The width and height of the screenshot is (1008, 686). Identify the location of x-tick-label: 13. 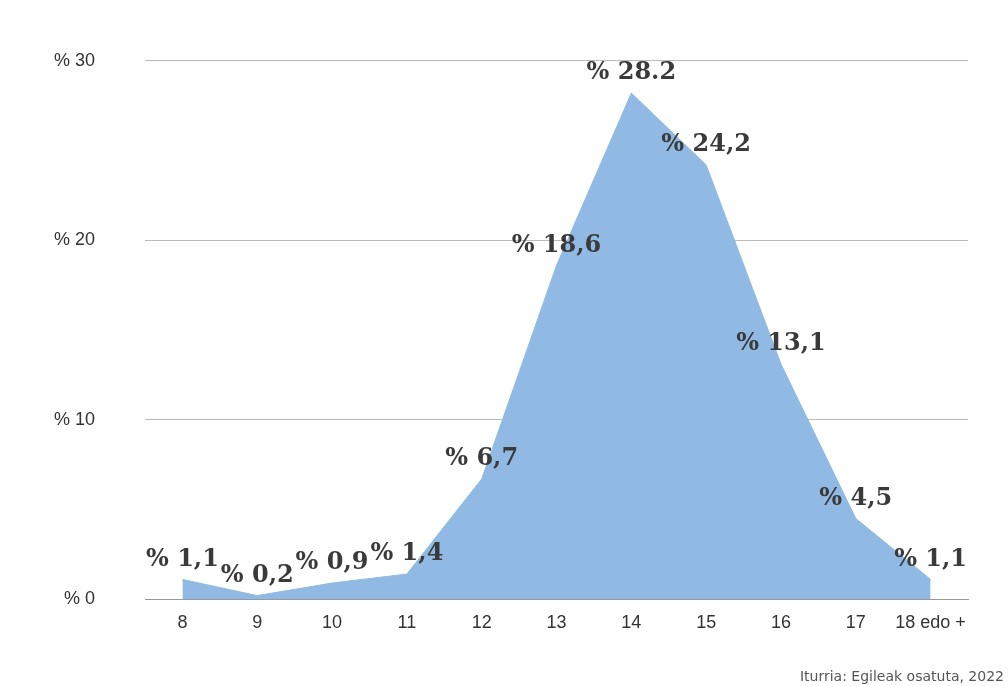
(556, 621).